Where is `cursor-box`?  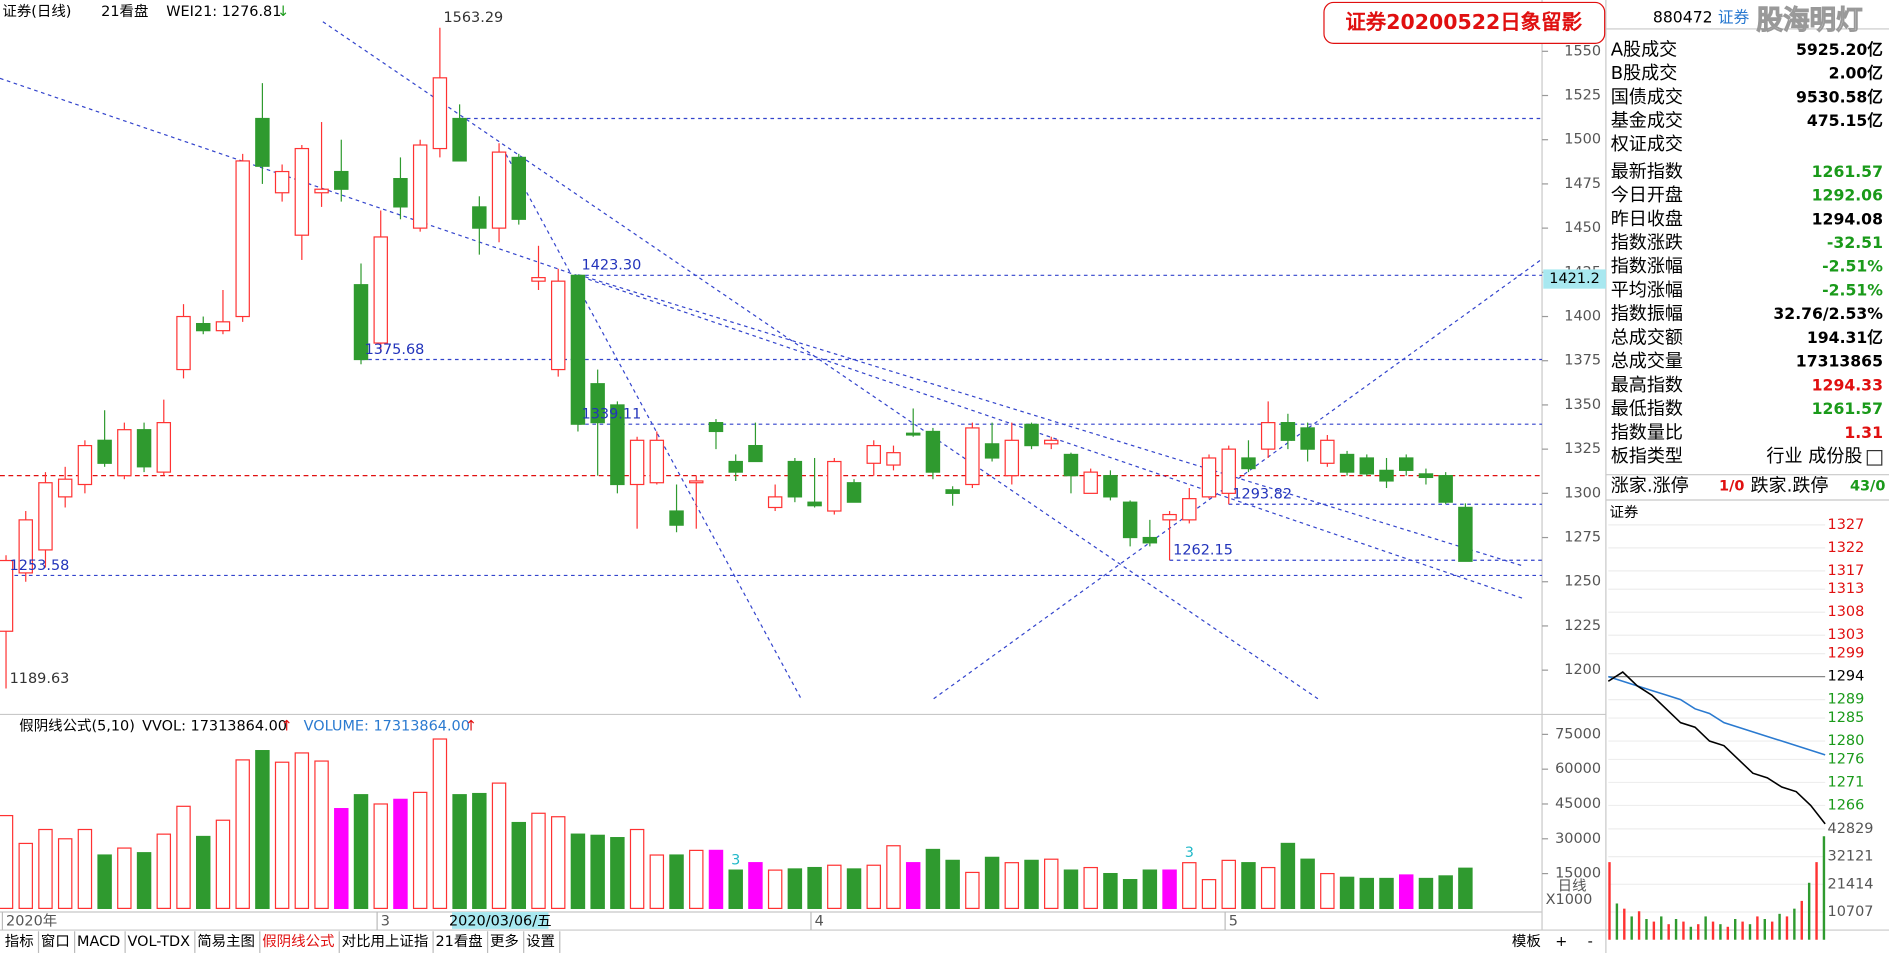 cursor-box is located at coordinates (1574, 279).